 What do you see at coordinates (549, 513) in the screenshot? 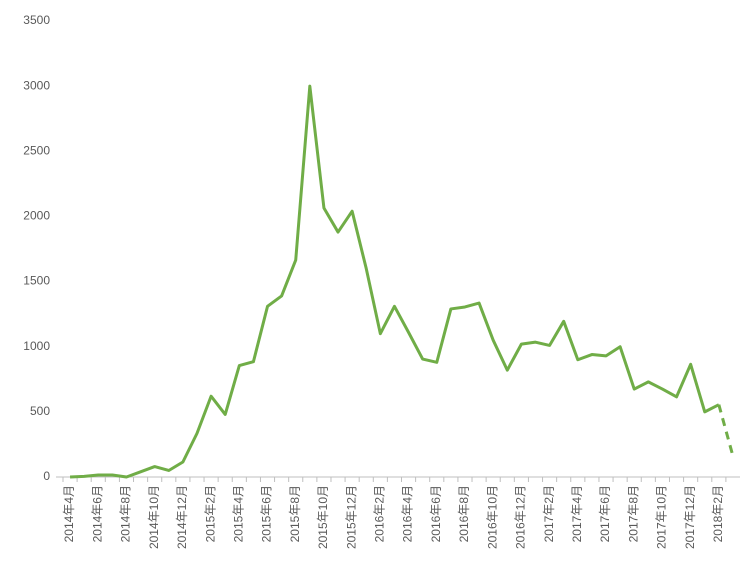
I see `x-tick-label: 2017年2月` at bounding box center [549, 513].